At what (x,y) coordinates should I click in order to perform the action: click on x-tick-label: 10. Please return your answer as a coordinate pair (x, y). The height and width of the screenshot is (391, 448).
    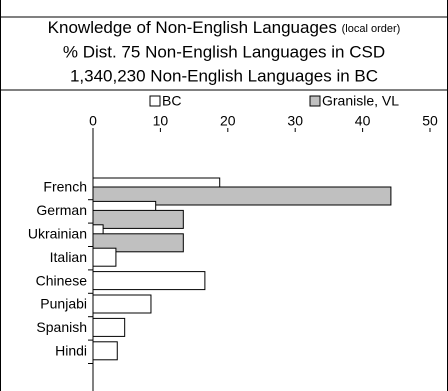
    Looking at the image, I should click on (161, 121).